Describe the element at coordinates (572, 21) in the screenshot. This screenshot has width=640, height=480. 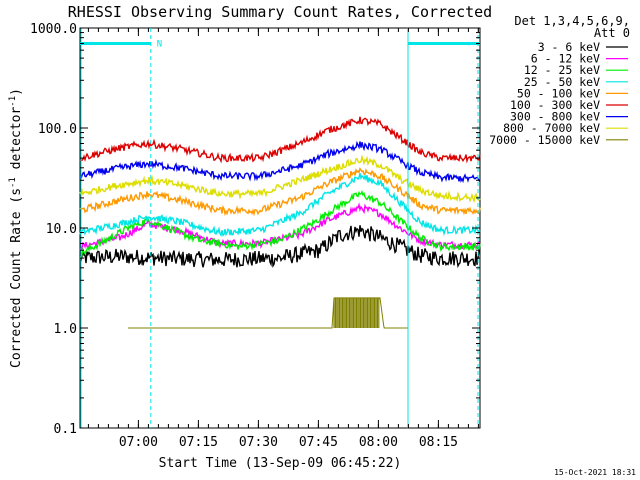
I see `legend-header-line1: Det 1,3,4,5,6,9,` at that location.